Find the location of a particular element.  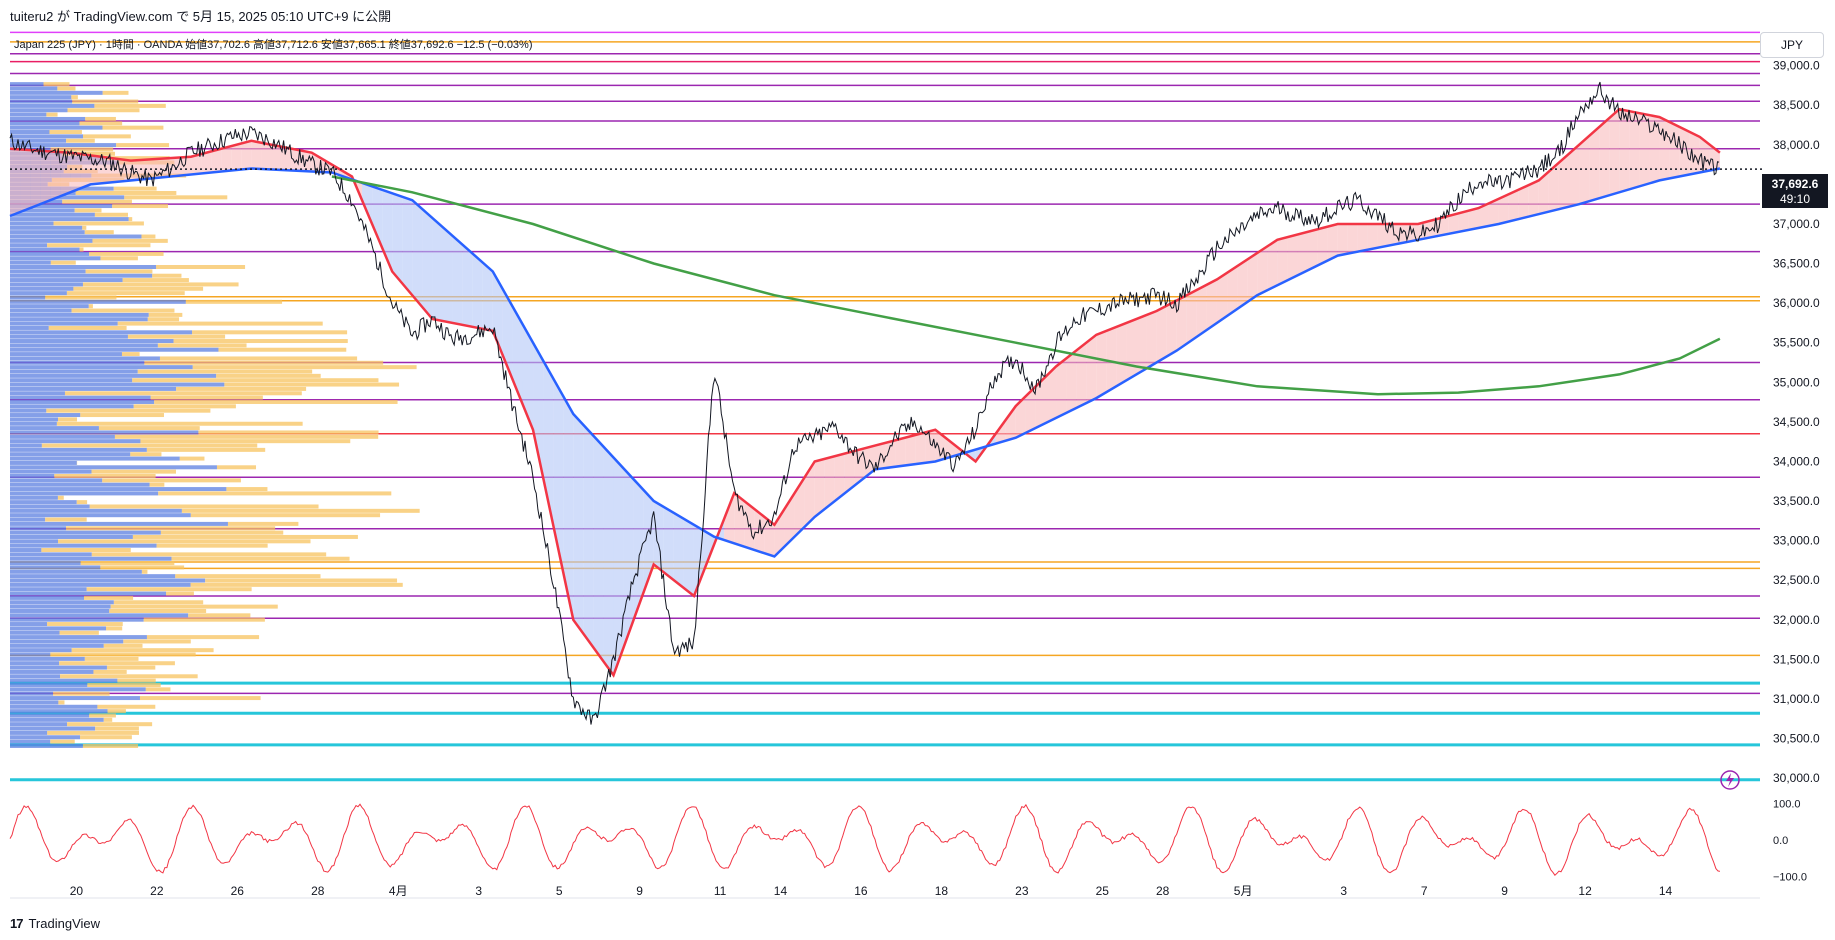

y-tick-label: 36,500.0 is located at coordinates (1796, 264).